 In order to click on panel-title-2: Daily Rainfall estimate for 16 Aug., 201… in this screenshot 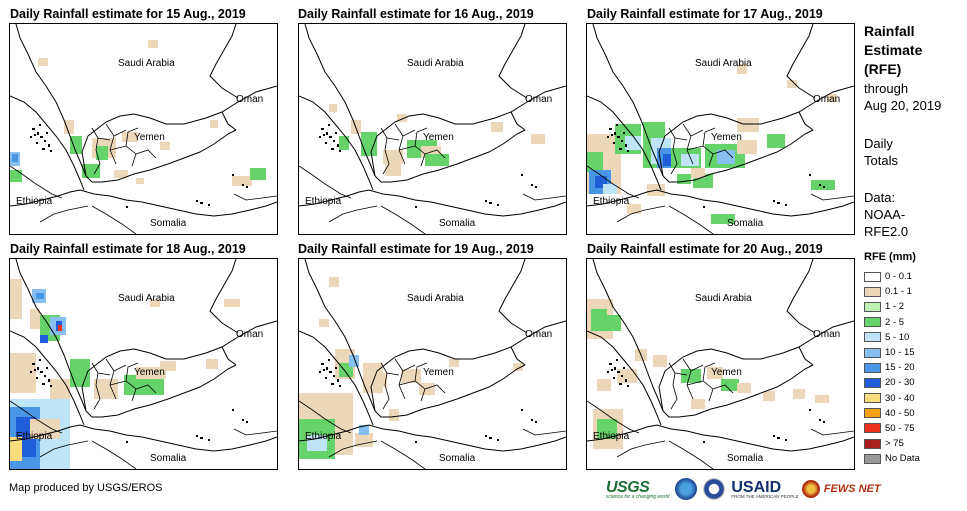, I will do `click(416, 14)`.